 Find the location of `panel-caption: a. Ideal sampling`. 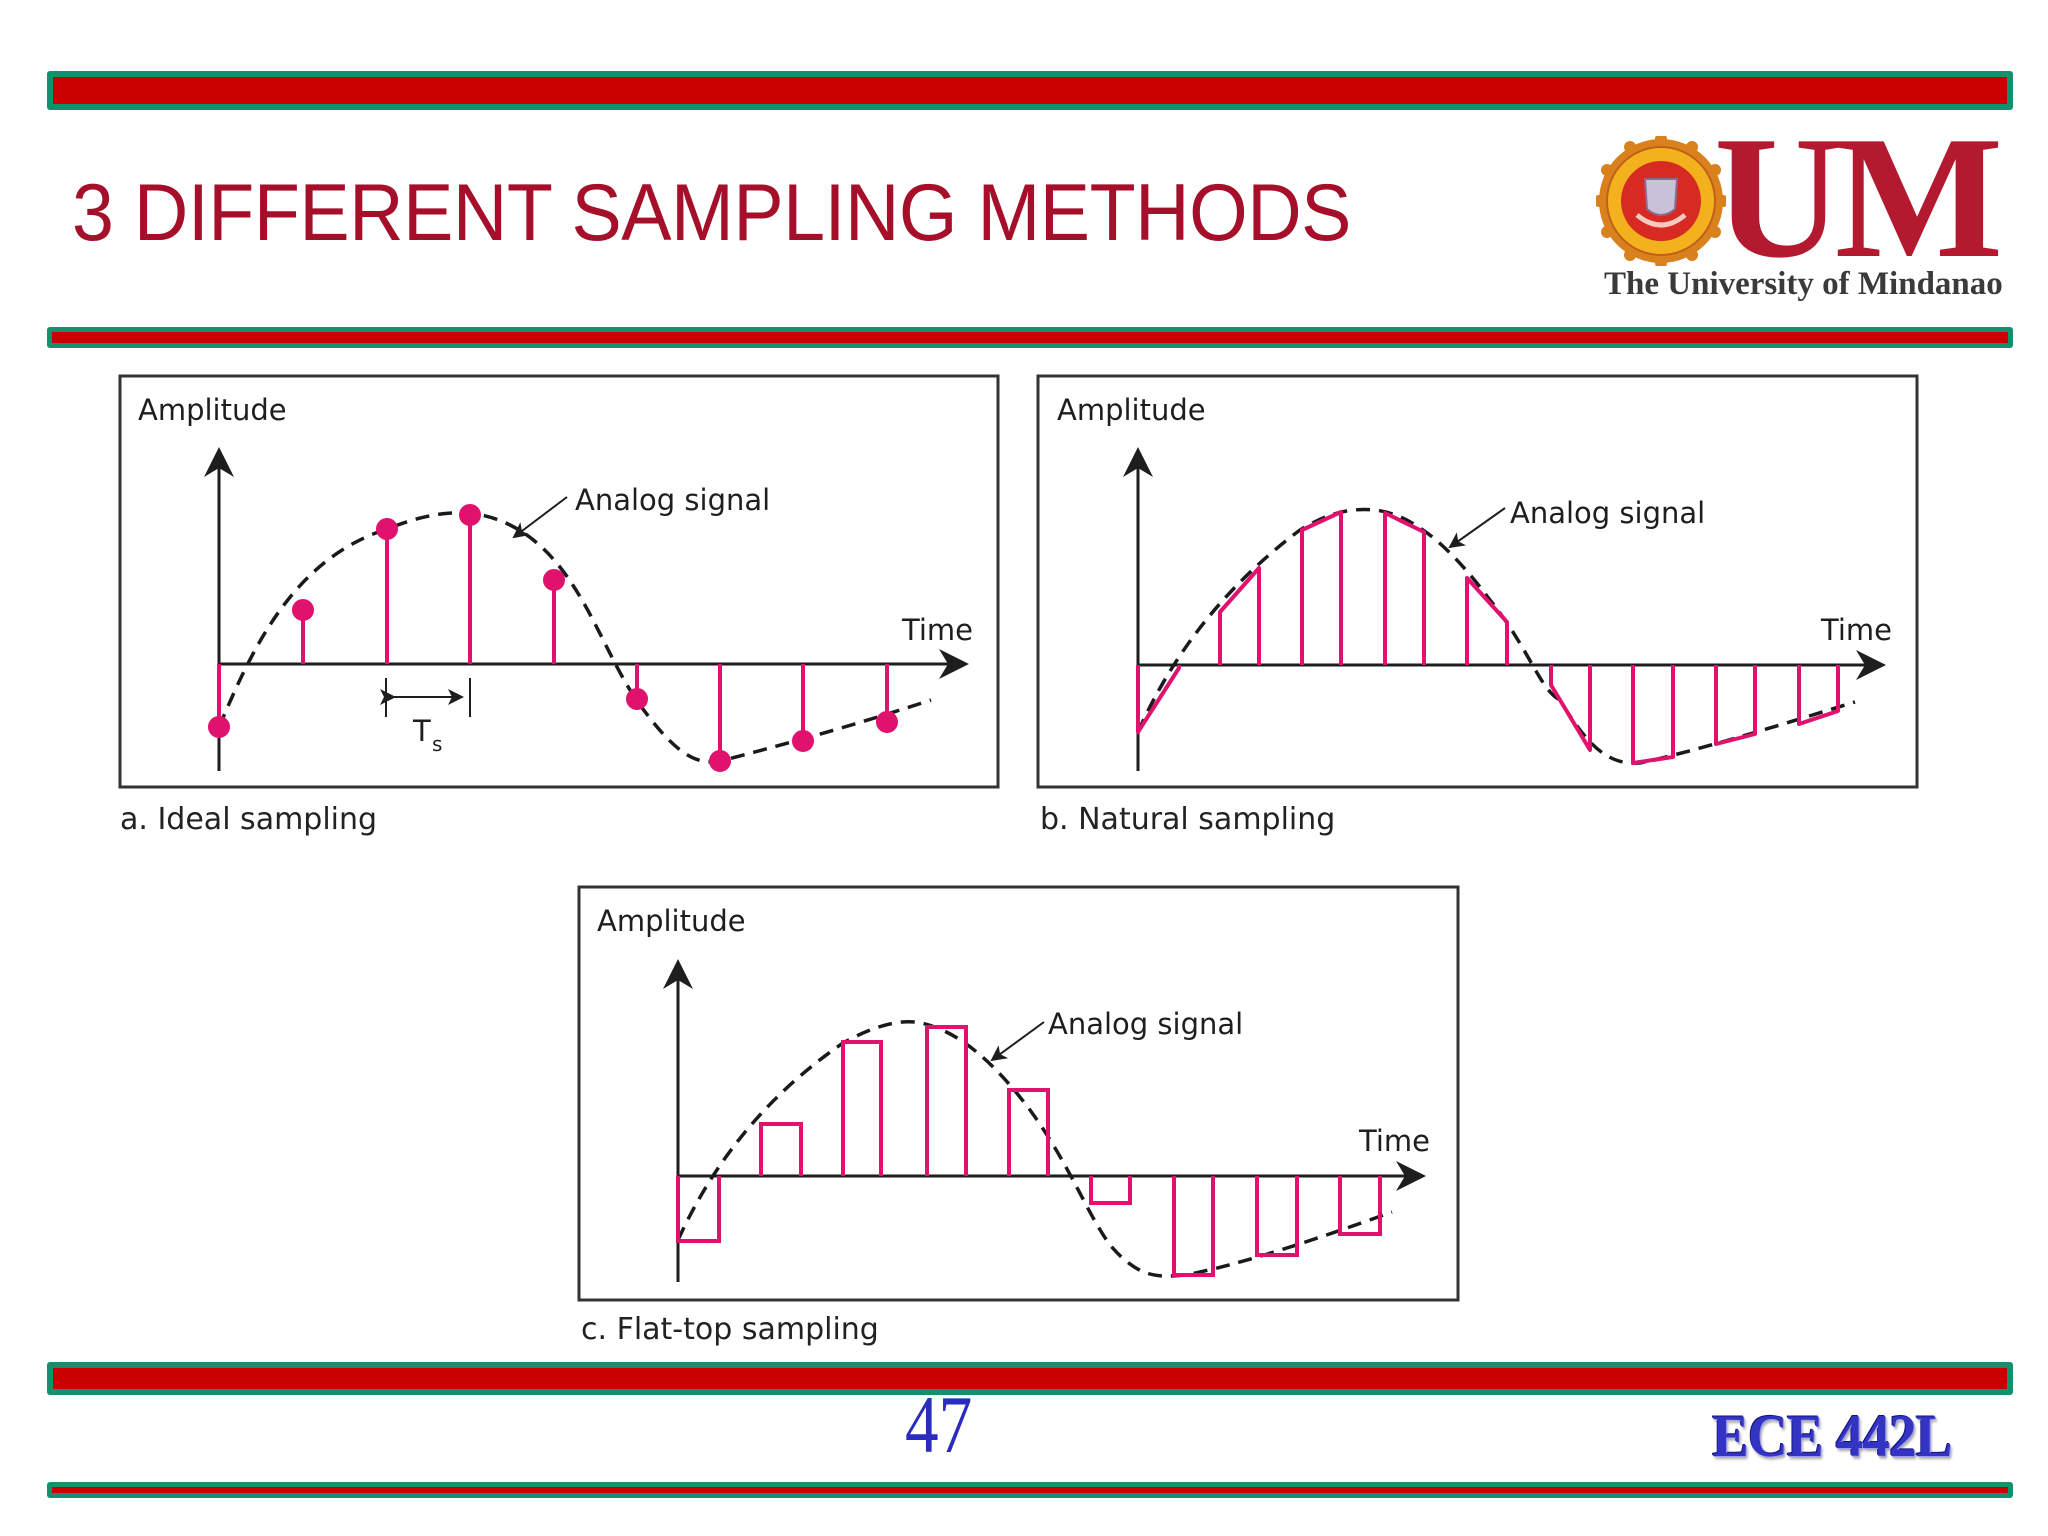

panel-caption: a. Ideal sampling is located at coordinates (248, 819).